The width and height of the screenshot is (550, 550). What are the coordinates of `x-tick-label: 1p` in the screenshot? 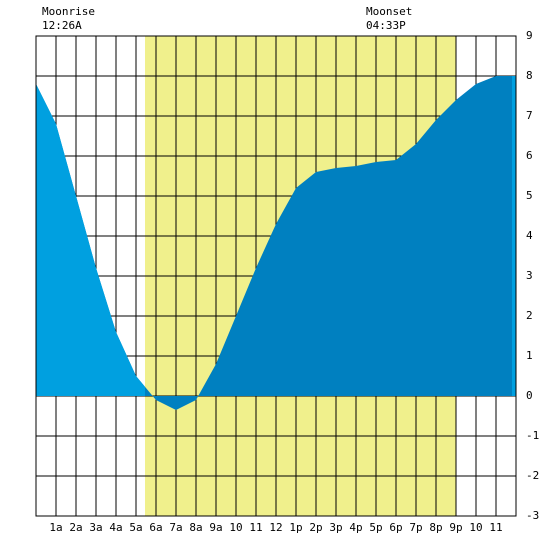 It's located at (295, 527).